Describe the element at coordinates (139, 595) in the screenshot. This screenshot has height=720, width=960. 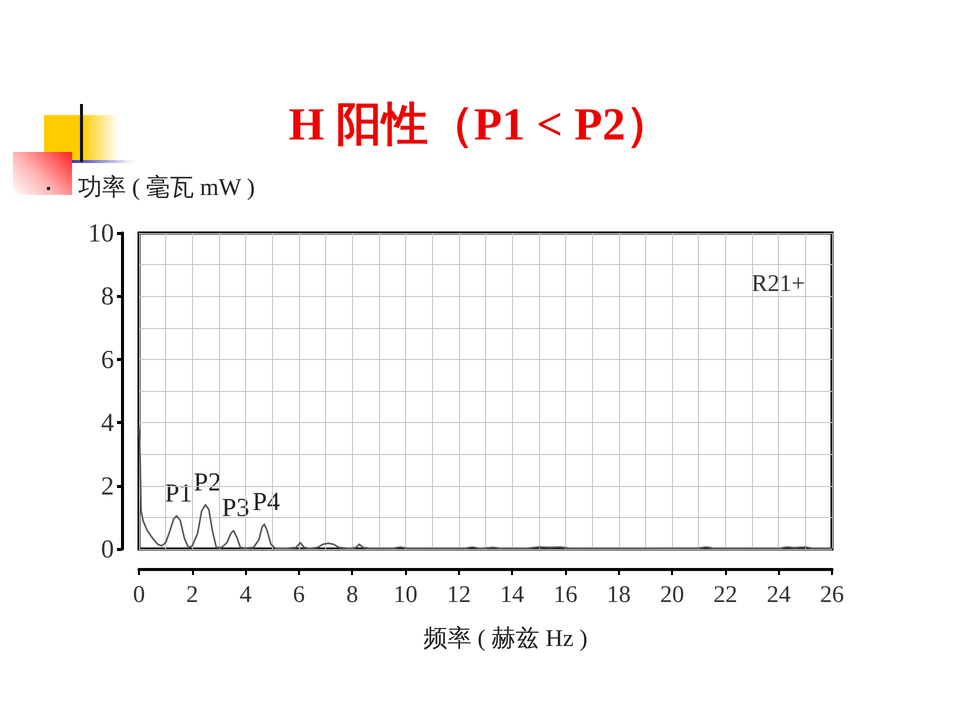
I see `x-tick-label: 0` at that location.